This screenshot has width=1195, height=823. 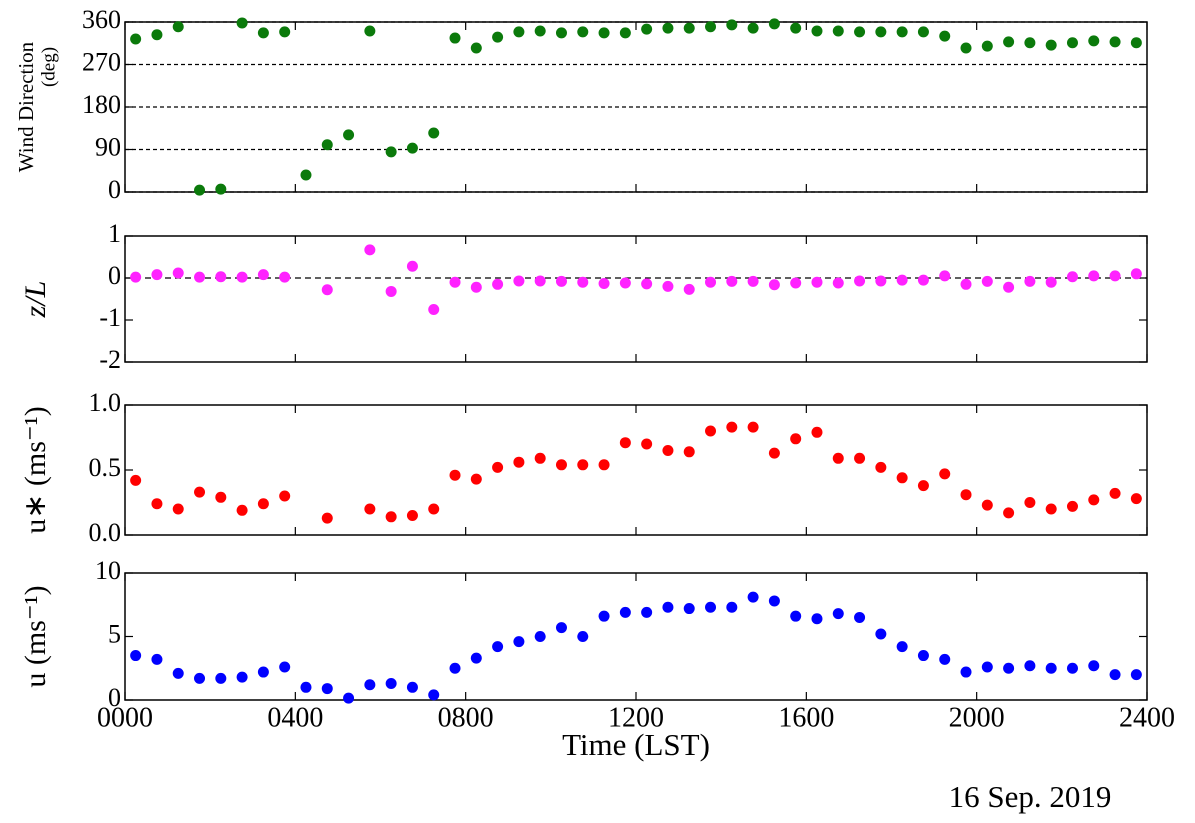 I want to click on y-axis-label: z/L, so click(x=35, y=300).